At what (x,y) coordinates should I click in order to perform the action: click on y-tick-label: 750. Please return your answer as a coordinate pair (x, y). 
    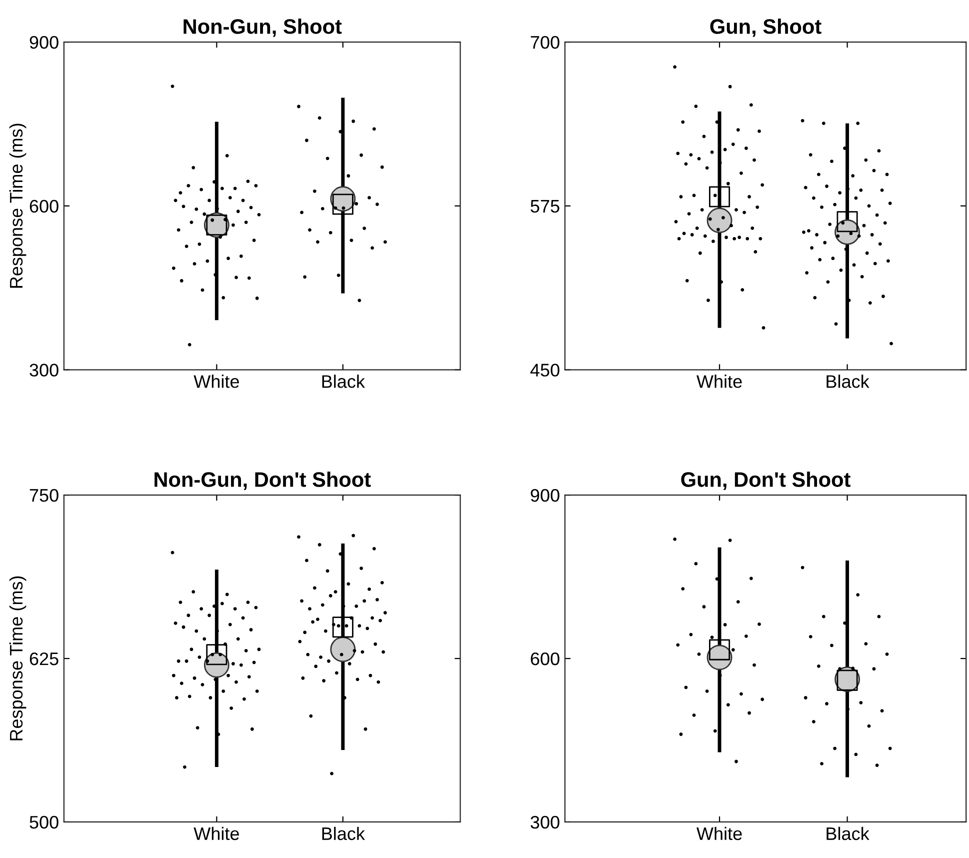
    Looking at the image, I should click on (44, 495).